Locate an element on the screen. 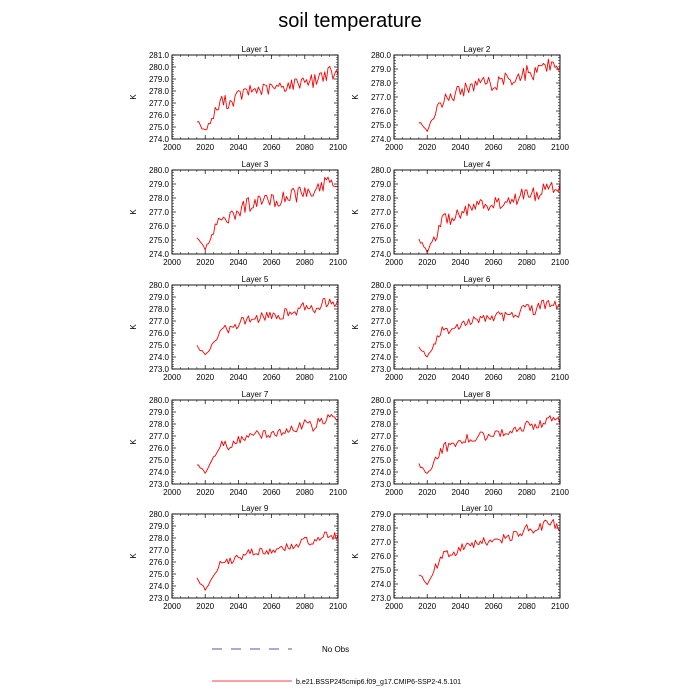 The height and width of the screenshot is (700, 700). figure-title: soil temperature is located at coordinates (350, 21).